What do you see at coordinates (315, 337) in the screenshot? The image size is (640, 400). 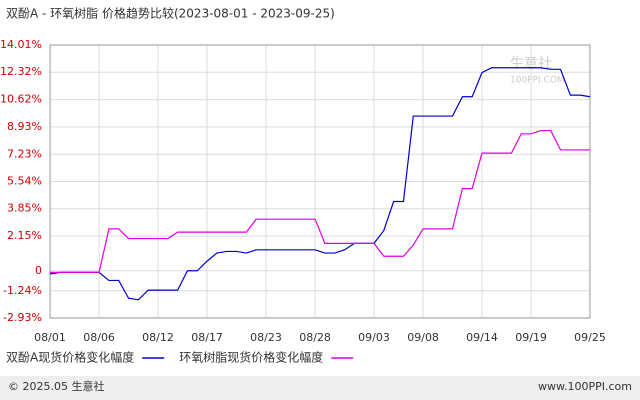 I see `x-tick-label: 08/28` at bounding box center [315, 337].